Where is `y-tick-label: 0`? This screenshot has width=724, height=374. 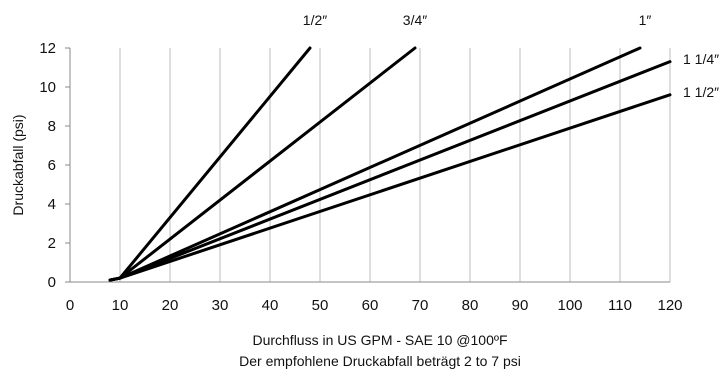
y-tick-label: 0 is located at coordinates (52, 282).